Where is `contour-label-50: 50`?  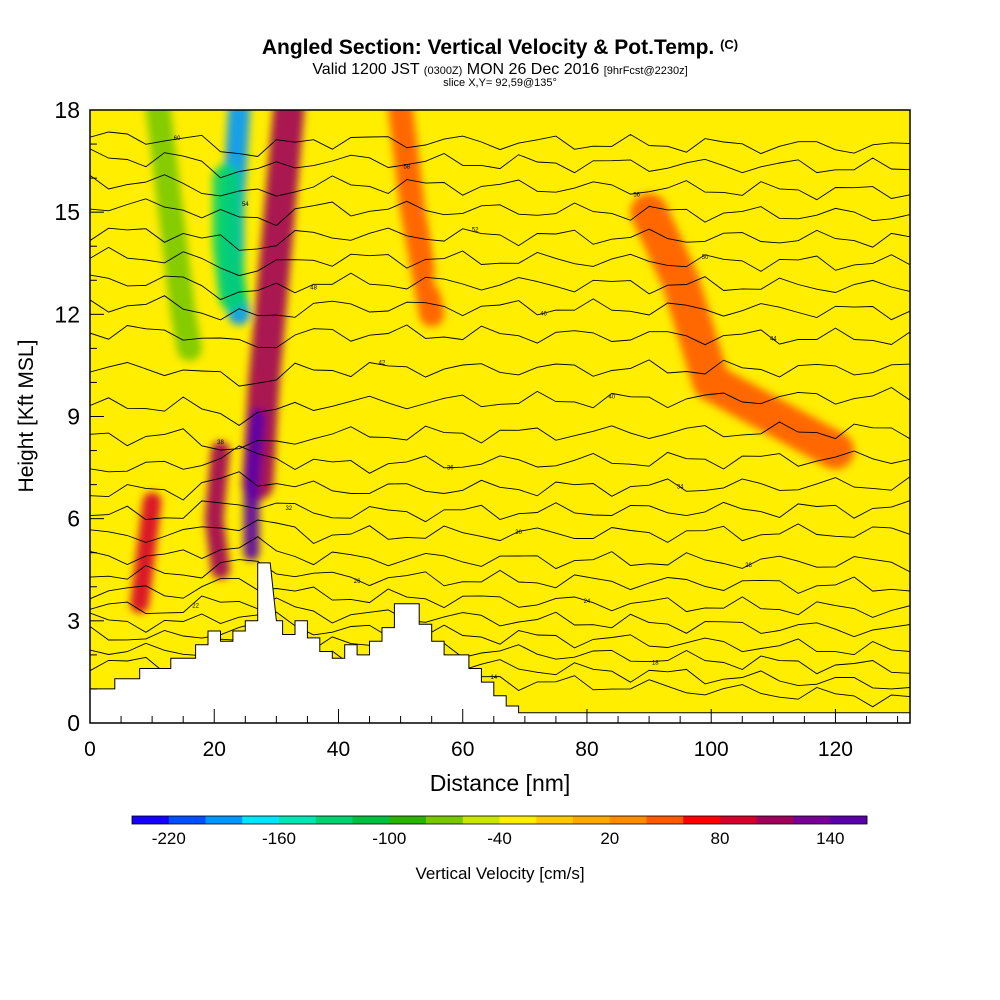 contour-label-50: 50 is located at coordinates (705, 258).